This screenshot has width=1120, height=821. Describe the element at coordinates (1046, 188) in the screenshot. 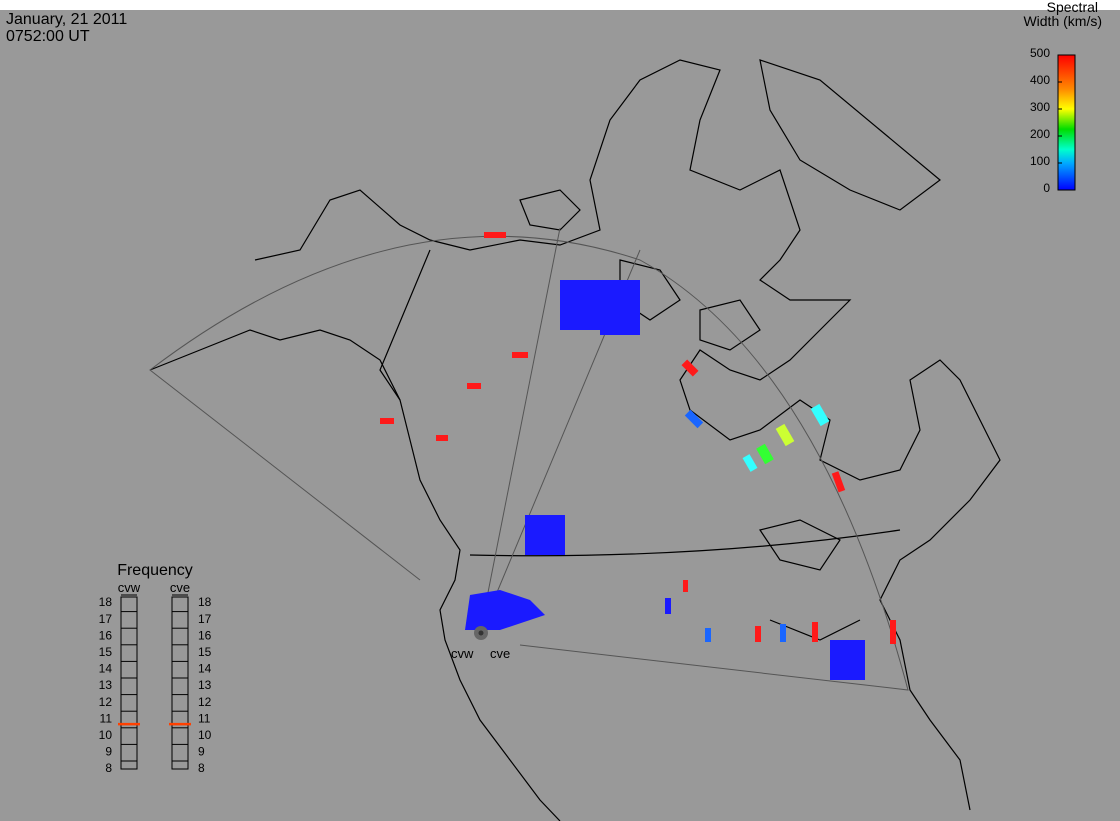

I see `colorbar-tick-label: 0` at that location.